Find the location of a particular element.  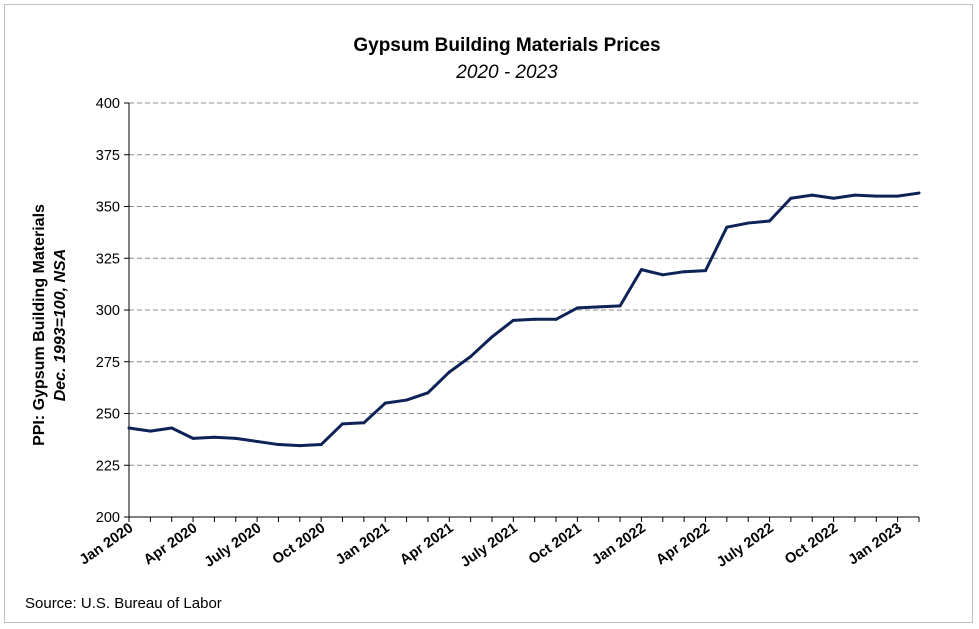

x-tick-label: Oct 2020 is located at coordinates (299, 544).